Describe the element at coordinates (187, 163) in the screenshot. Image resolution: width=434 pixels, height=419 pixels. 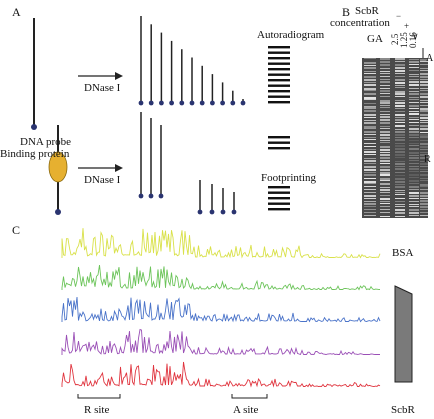
I see `fragment-ladder-bottom` at that location.